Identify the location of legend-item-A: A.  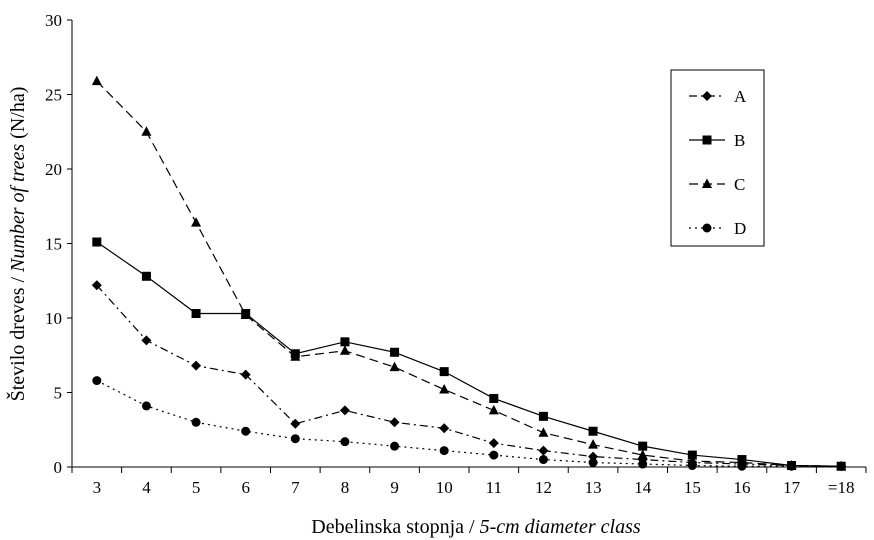
(718, 96).